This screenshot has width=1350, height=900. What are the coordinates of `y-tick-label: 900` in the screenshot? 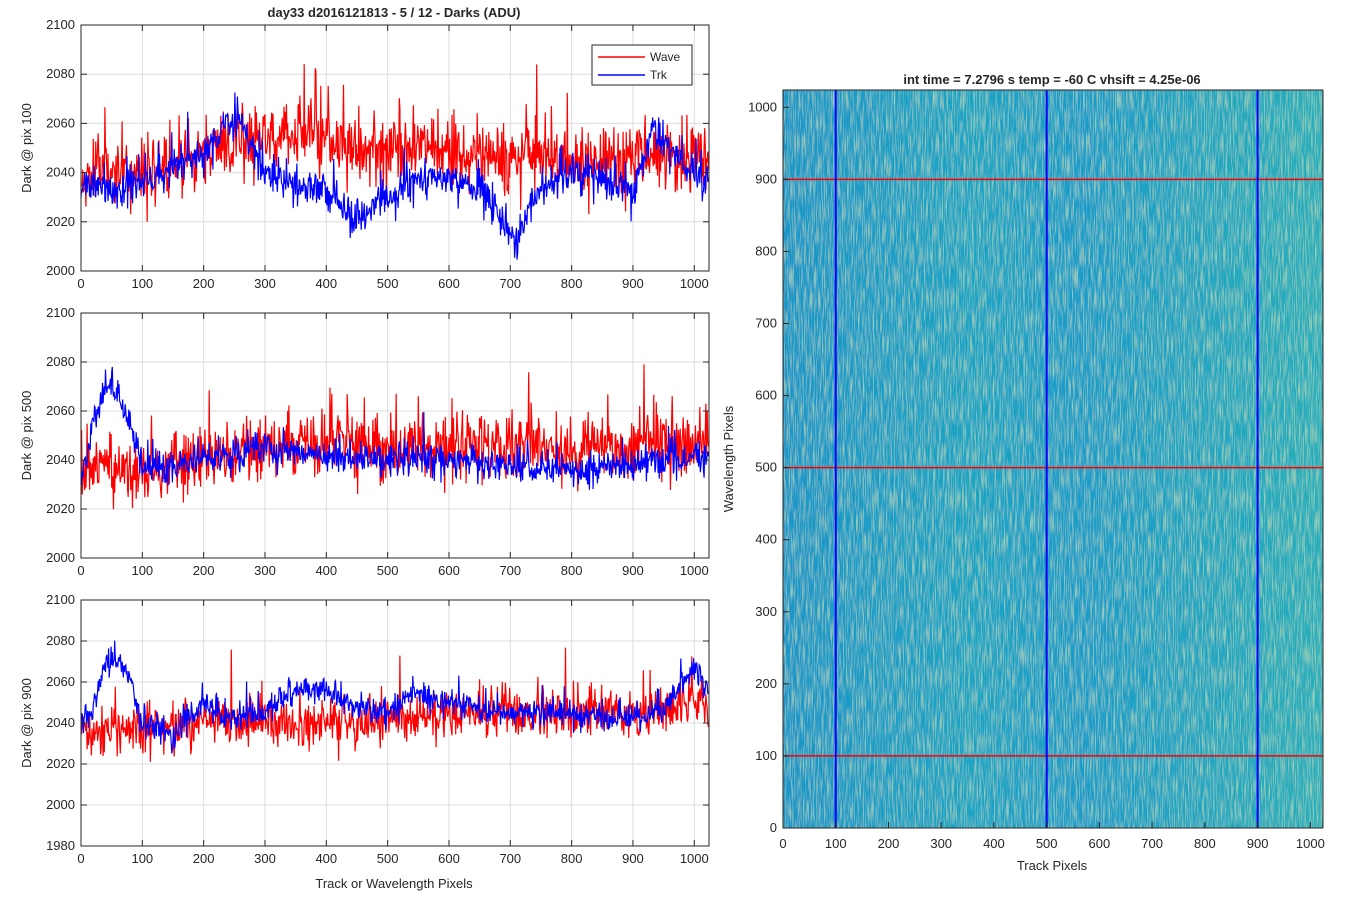 It's located at (766, 178).